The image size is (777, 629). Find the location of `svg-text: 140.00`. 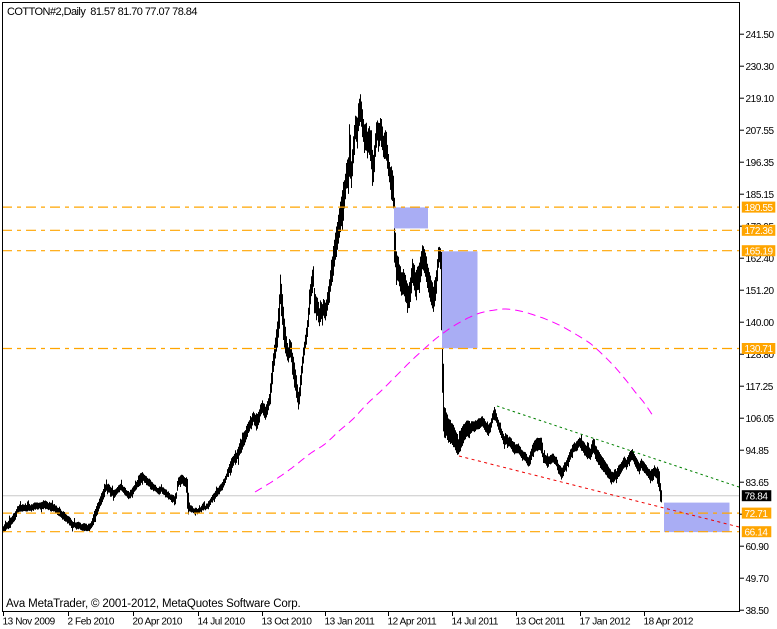

svg-text: 140.00 is located at coordinates (760, 323).